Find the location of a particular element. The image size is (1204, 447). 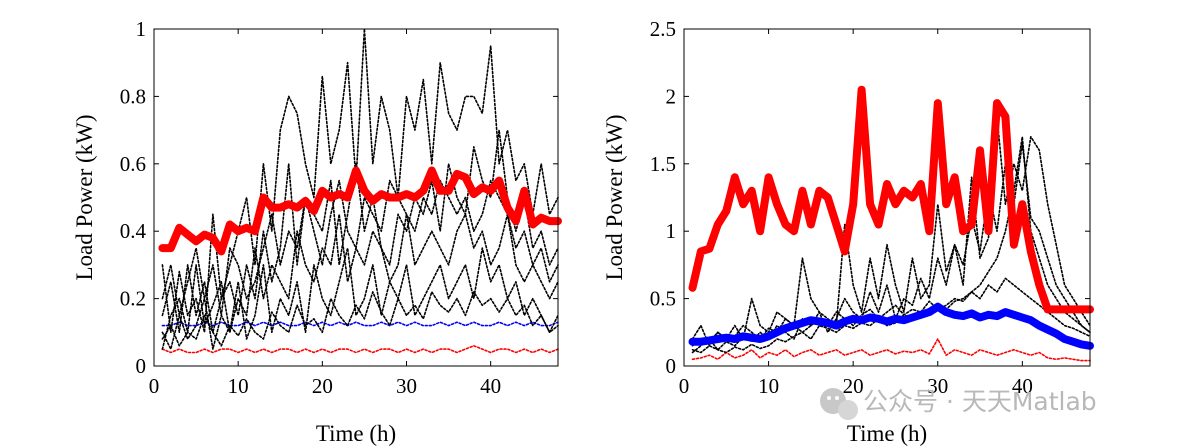

y-tick-label: 2 is located at coordinates (671, 96).